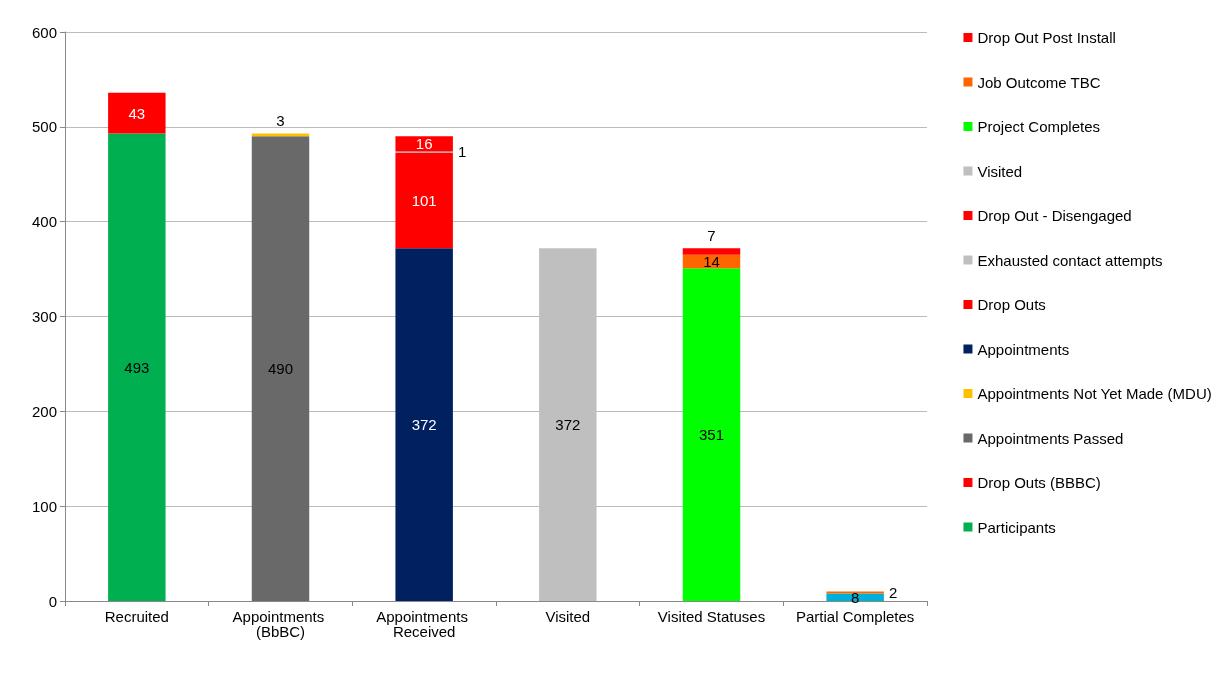 Image resolution: width=1217 pixels, height=673 pixels. What do you see at coordinates (1039, 126) in the screenshot?
I see `legend-label: Project Completes` at bounding box center [1039, 126].